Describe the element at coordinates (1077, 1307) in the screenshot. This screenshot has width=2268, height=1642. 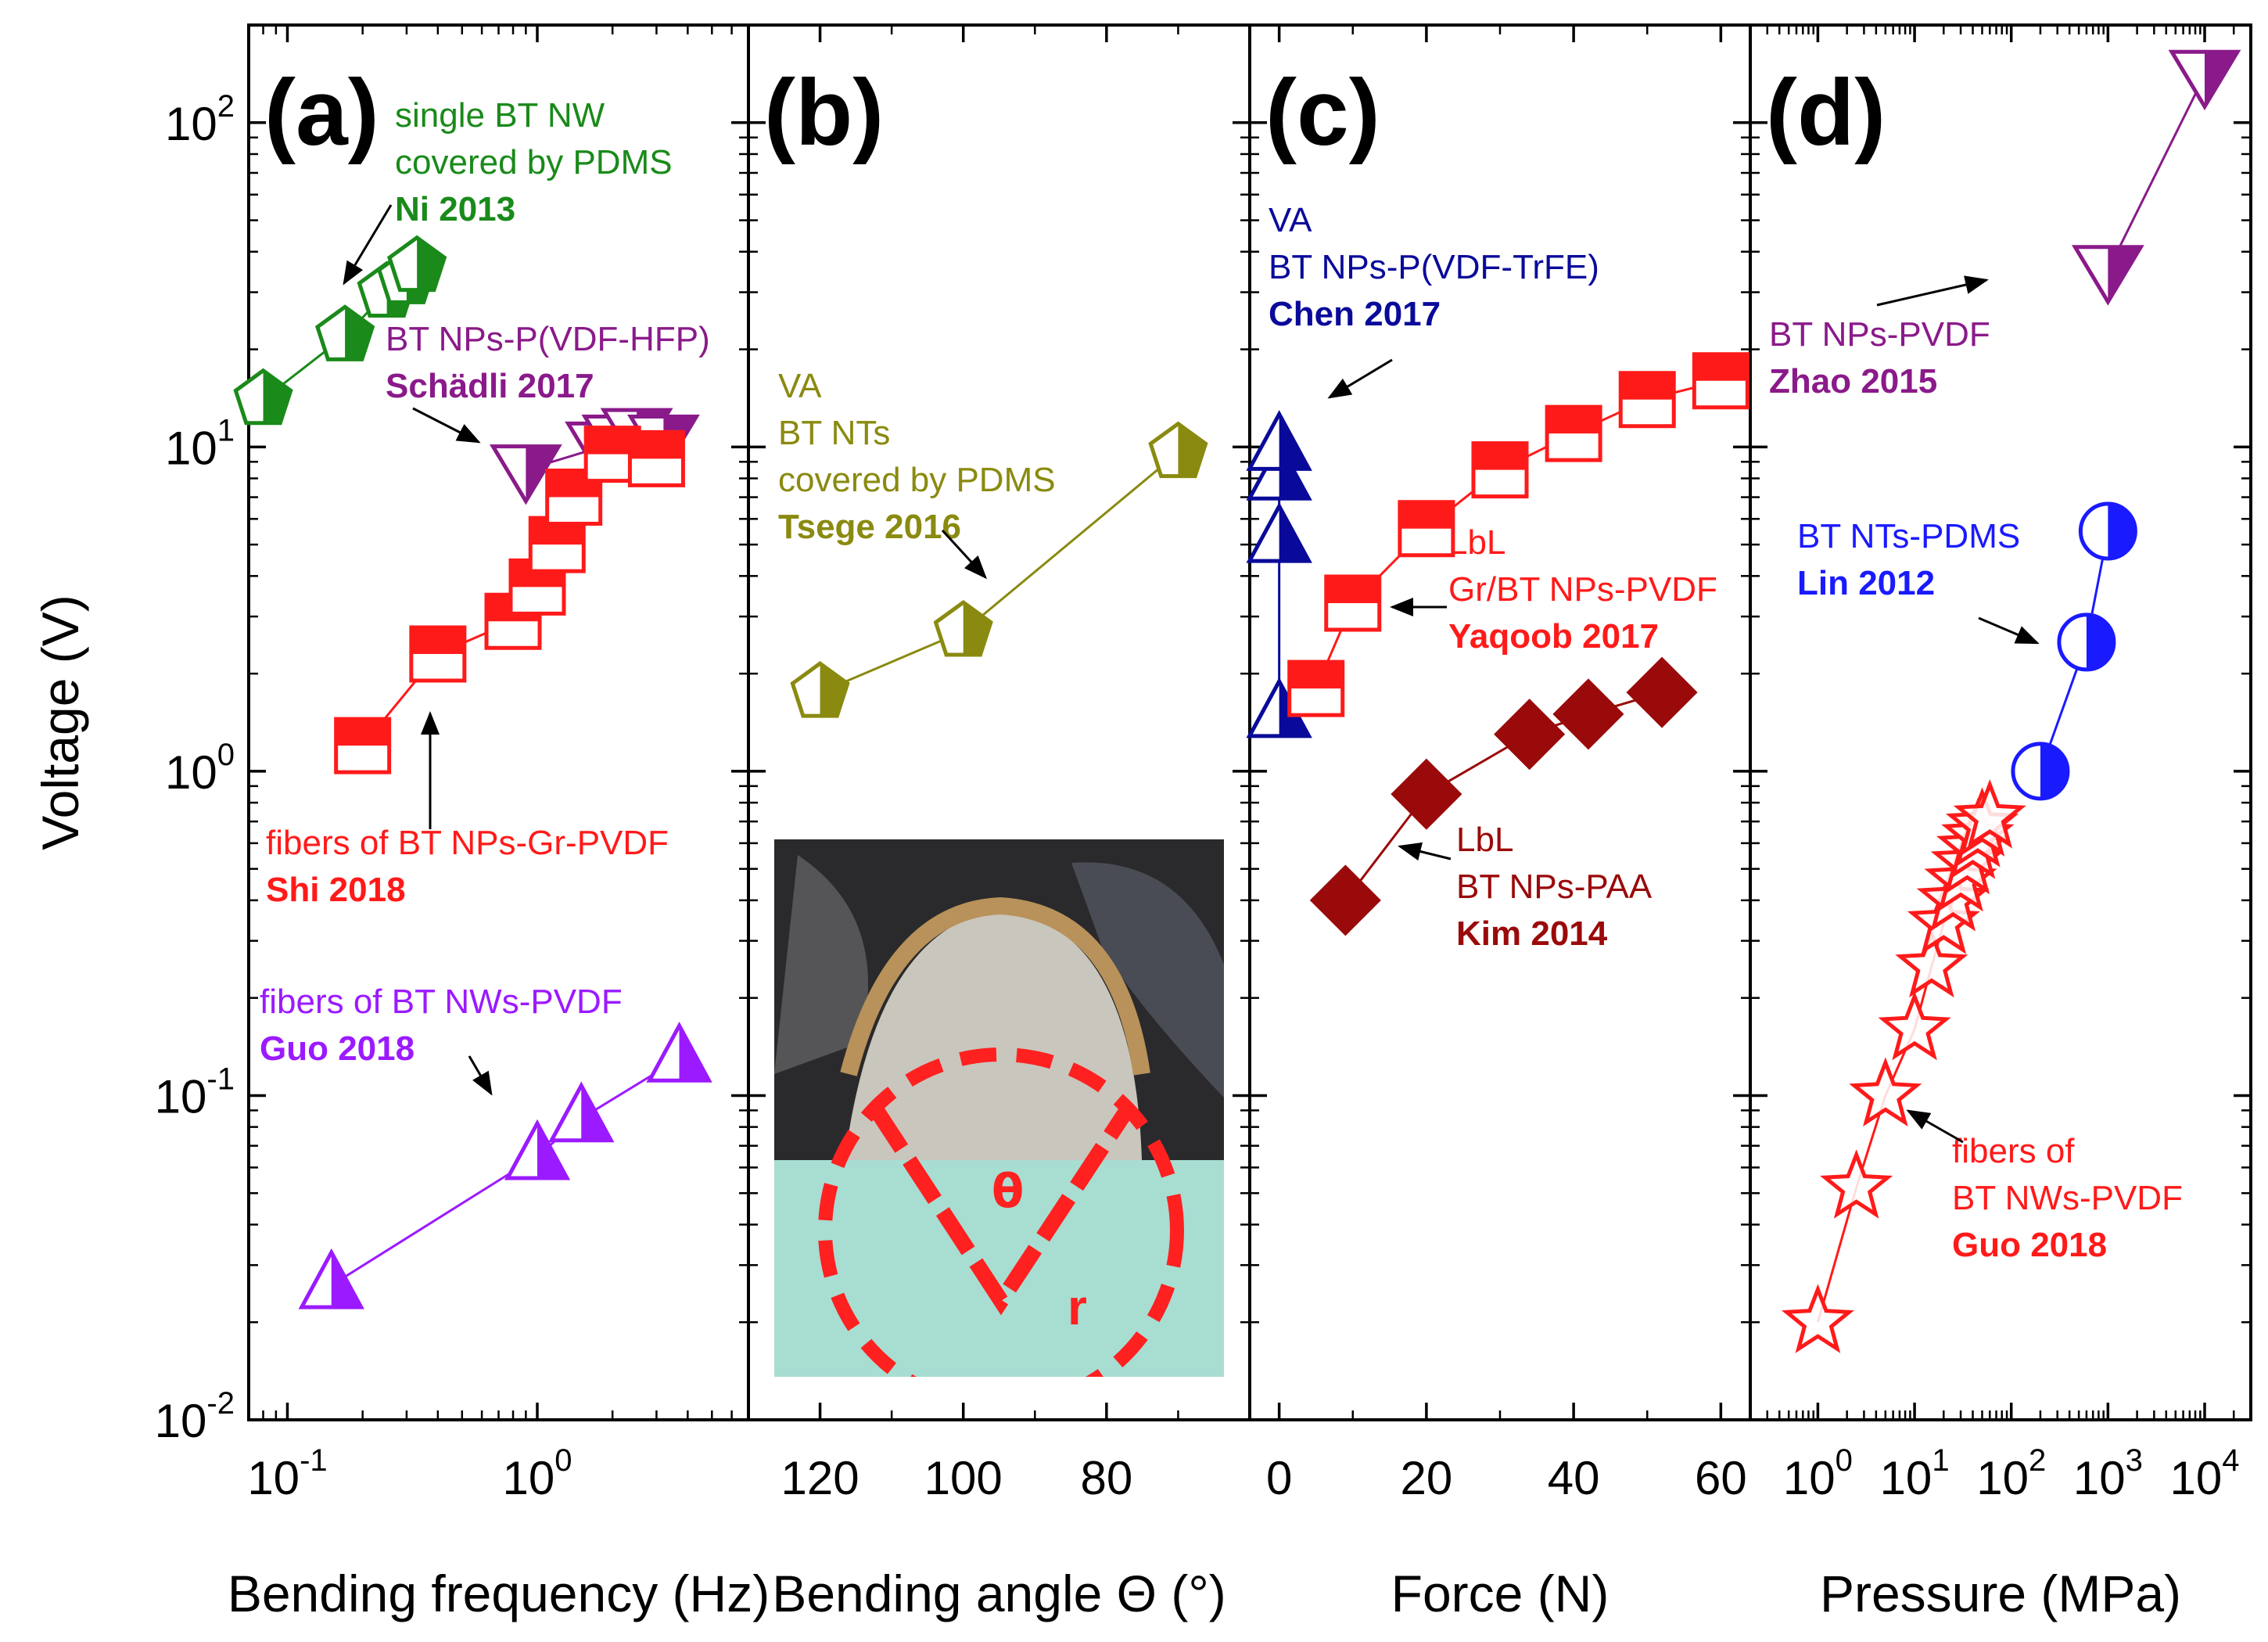
I see `inset-r-label: r` at that location.